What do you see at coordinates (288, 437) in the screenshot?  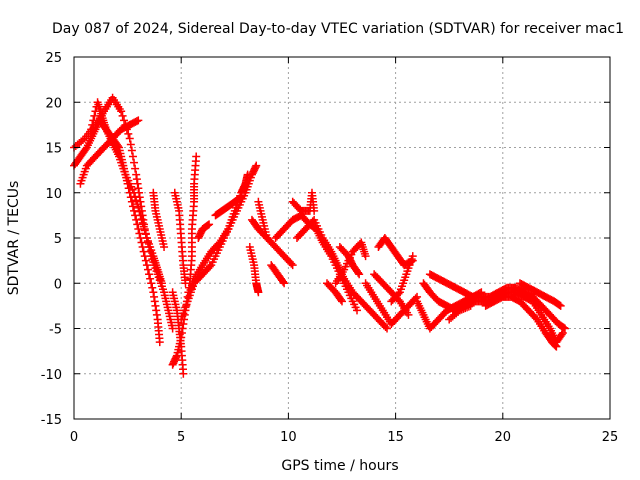 I see `x-tick-label: 10` at bounding box center [288, 437].